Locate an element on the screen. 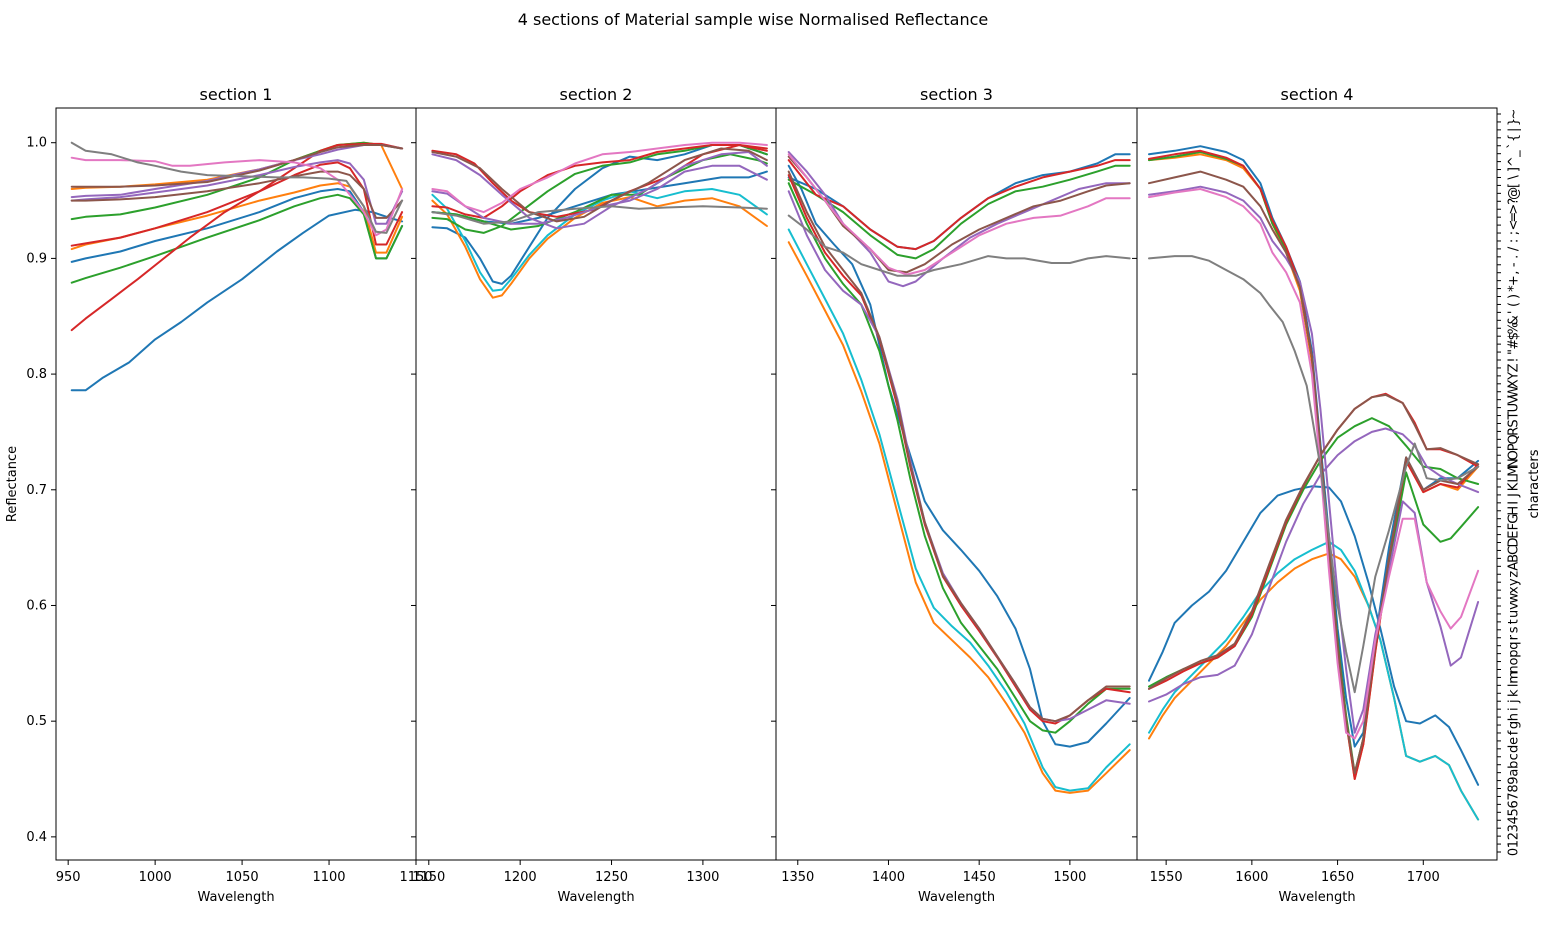 This screenshot has width=1553, height=928. char-tick-label: 9 is located at coordinates (1514, 780).